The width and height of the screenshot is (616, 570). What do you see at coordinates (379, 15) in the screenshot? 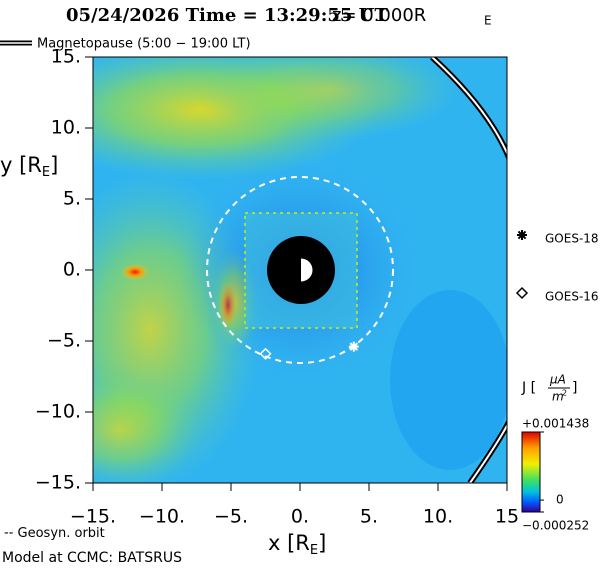
I see `z-label: z= 0.000R` at bounding box center [379, 15].